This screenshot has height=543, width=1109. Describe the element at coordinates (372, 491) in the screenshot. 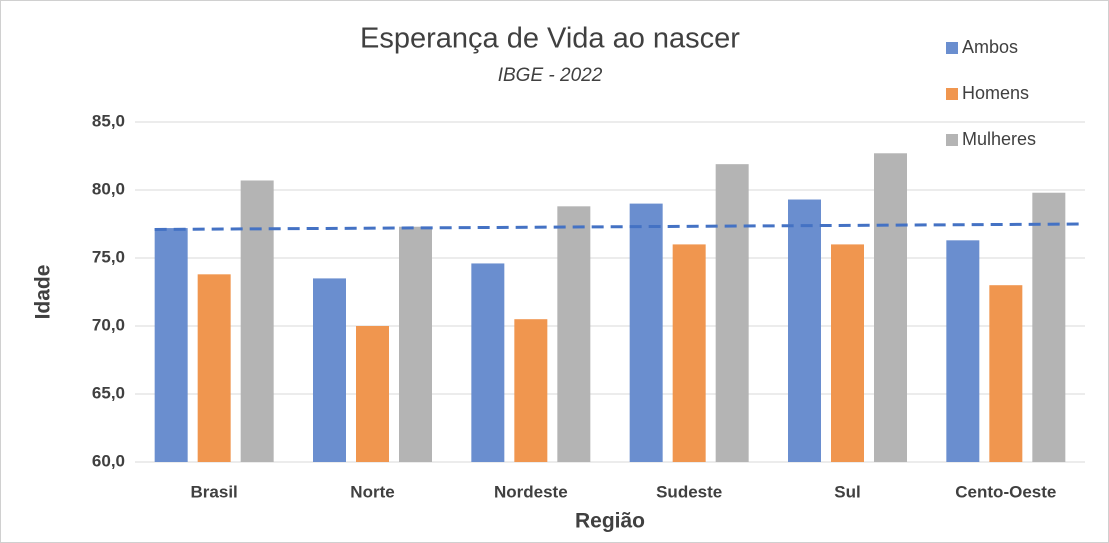

I see `x-tick-label: Norte` at that location.